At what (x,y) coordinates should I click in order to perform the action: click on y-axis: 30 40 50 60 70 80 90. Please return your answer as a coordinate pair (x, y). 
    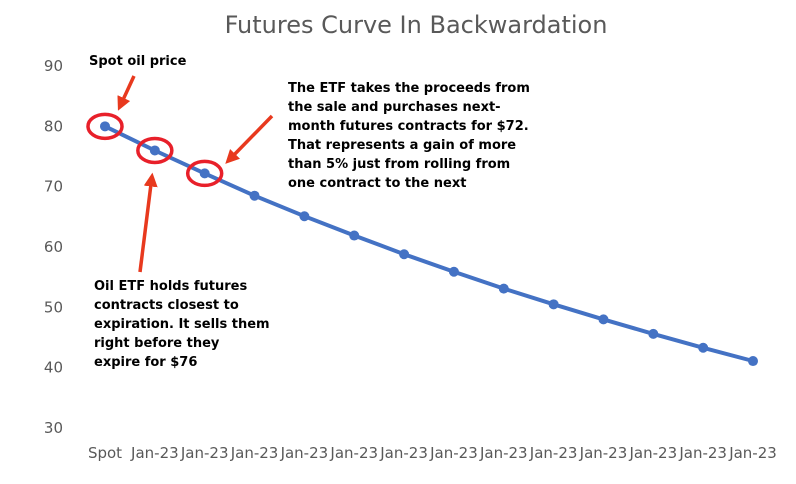
    Looking at the image, I should click on (53, 247).